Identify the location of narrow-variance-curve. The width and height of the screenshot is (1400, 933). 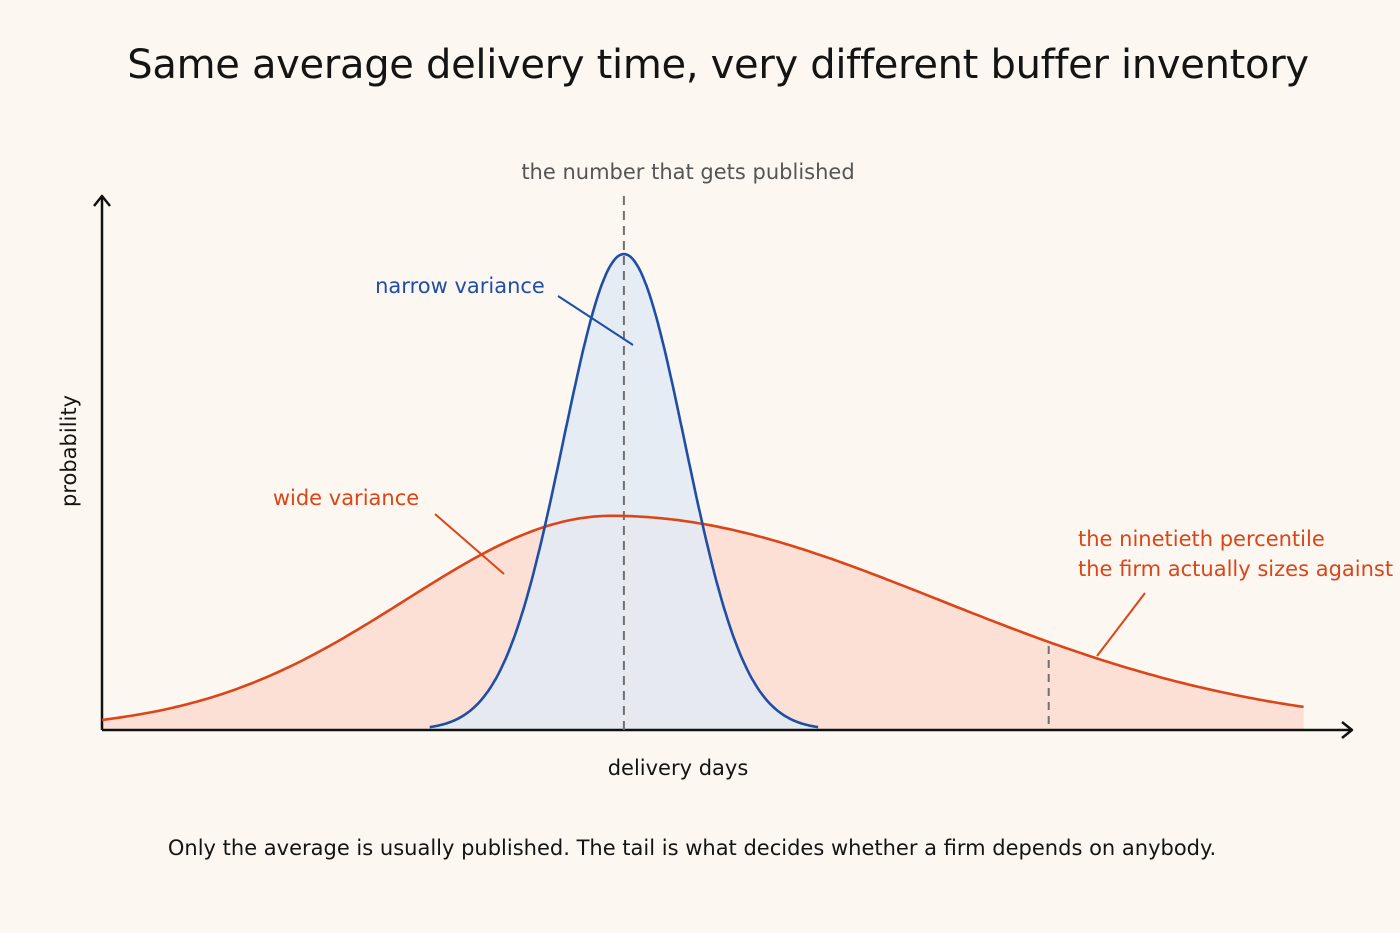
(624, 490).